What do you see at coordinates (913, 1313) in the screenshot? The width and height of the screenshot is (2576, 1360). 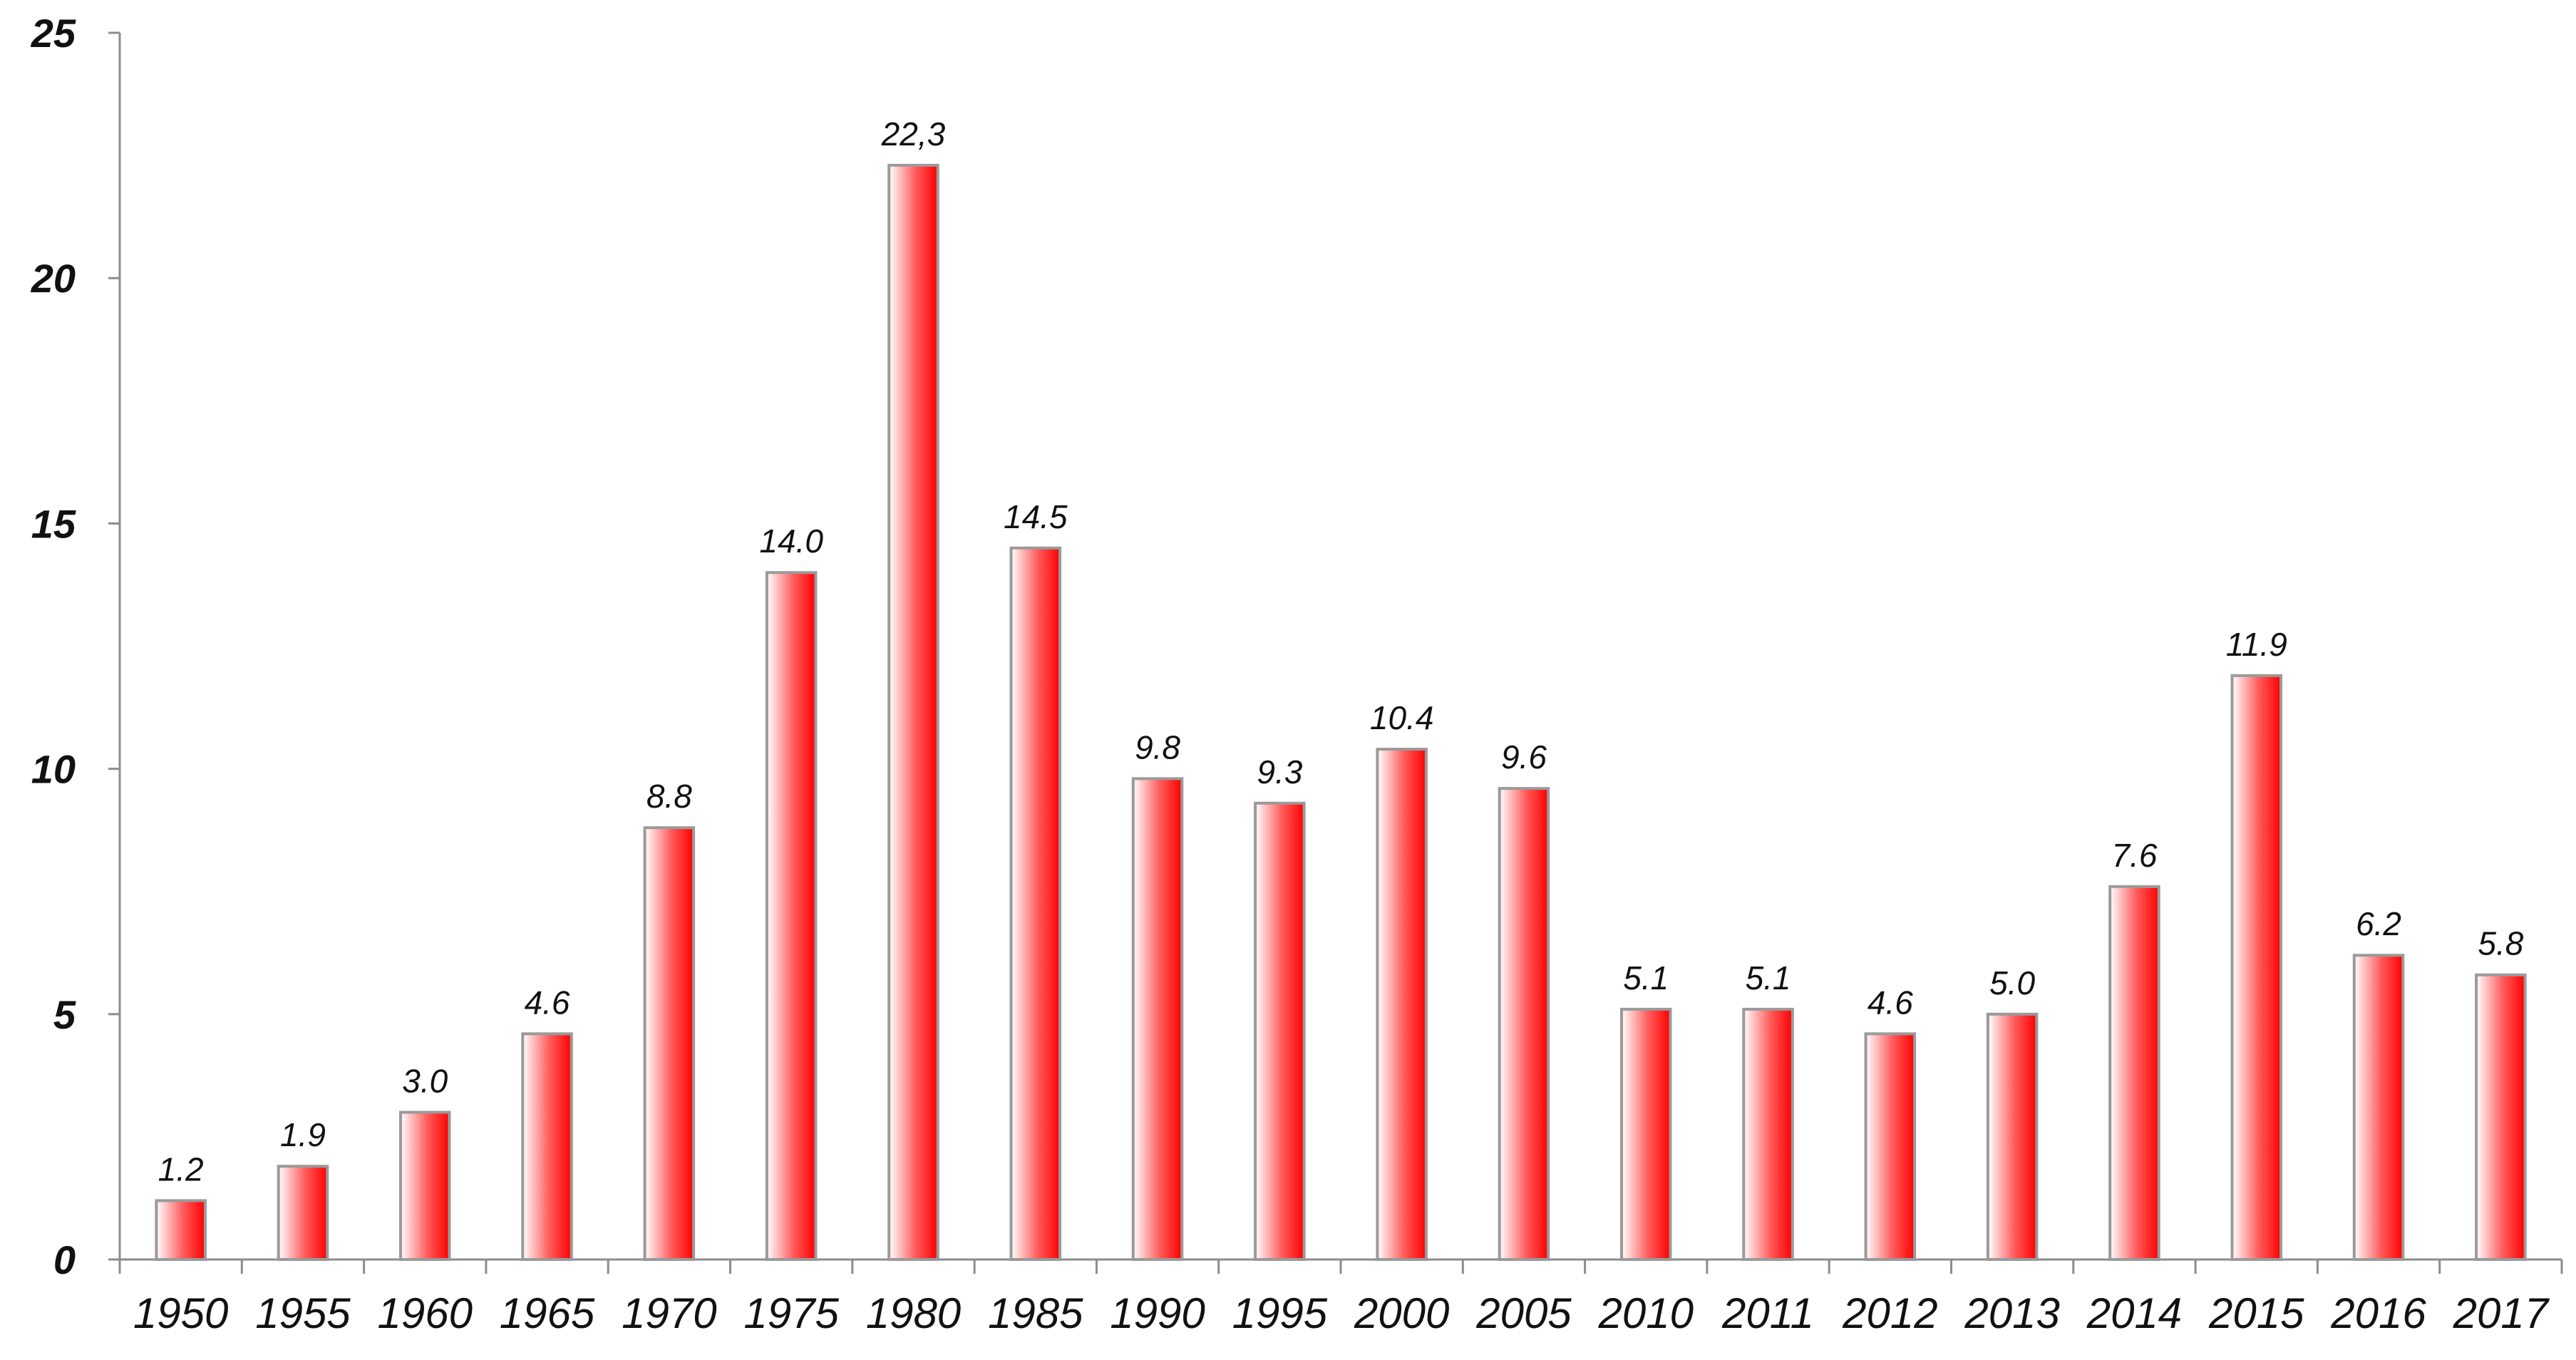 I see `x-tick-label: 1980` at bounding box center [913, 1313].